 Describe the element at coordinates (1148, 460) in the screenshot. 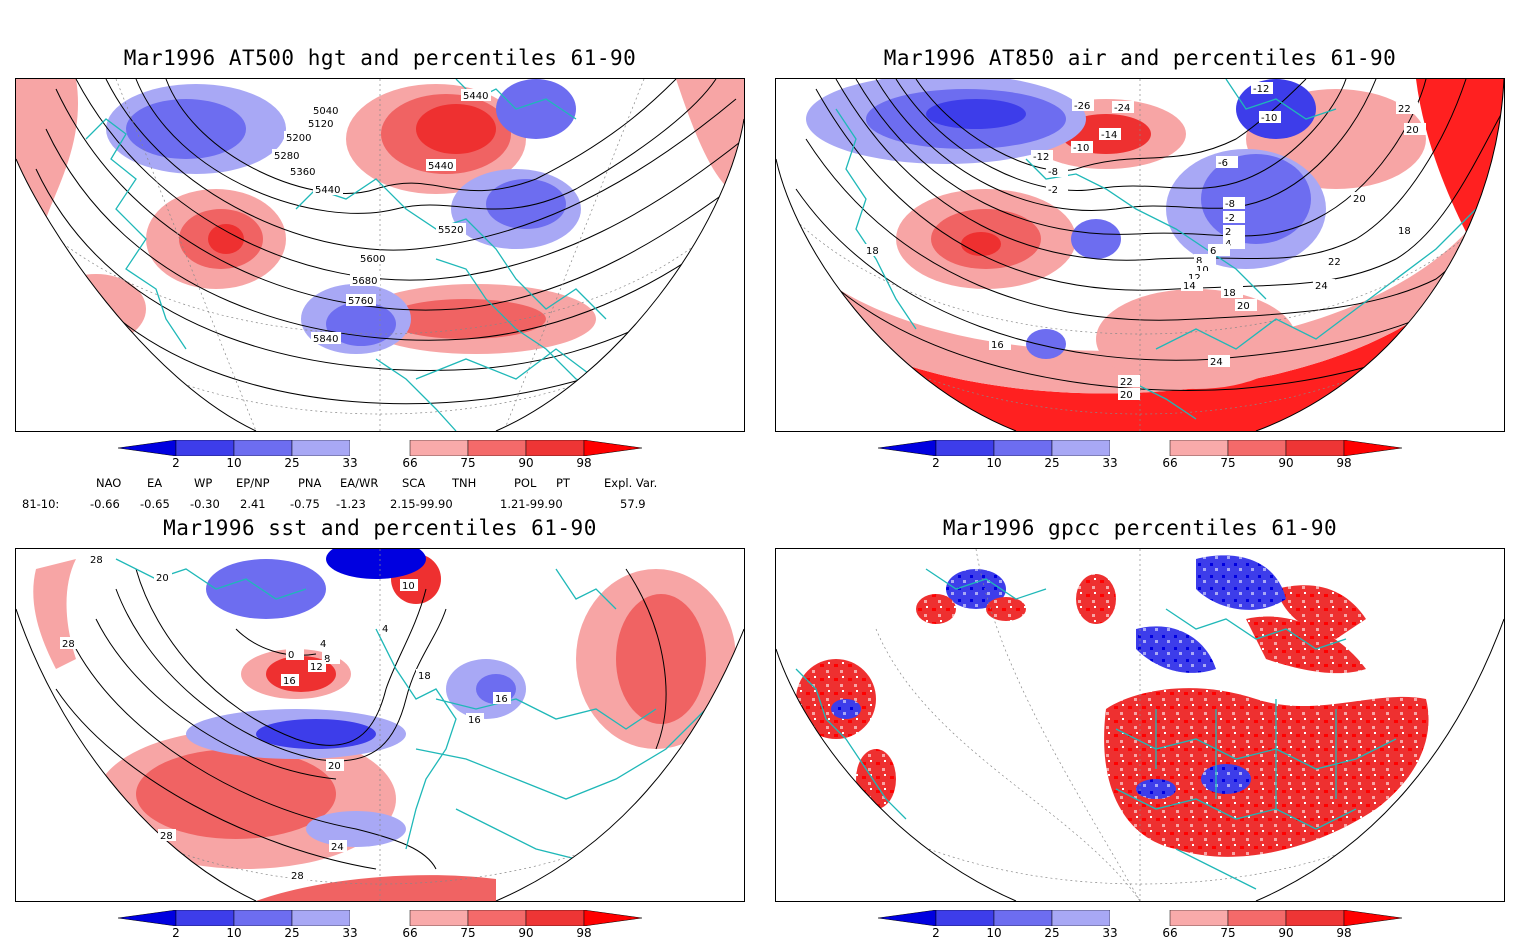

I see `colorbar-top-right: 2 10 25 33 66 75 90 98` at that location.